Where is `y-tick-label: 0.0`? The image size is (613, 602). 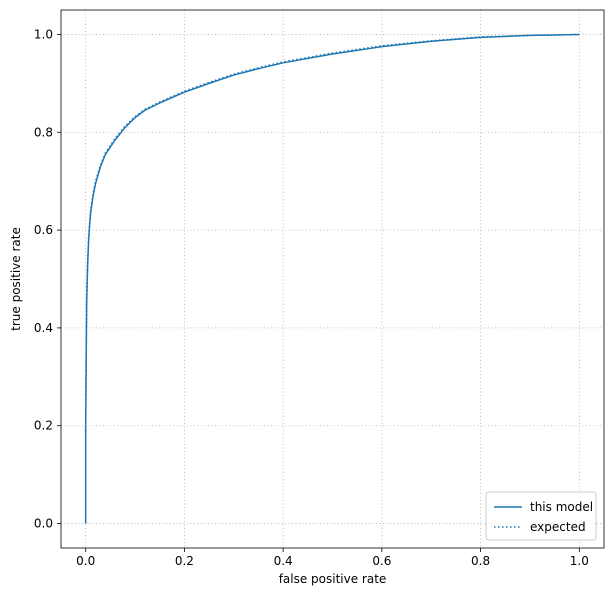 y-tick-label: 0.0 is located at coordinates (43, 524).